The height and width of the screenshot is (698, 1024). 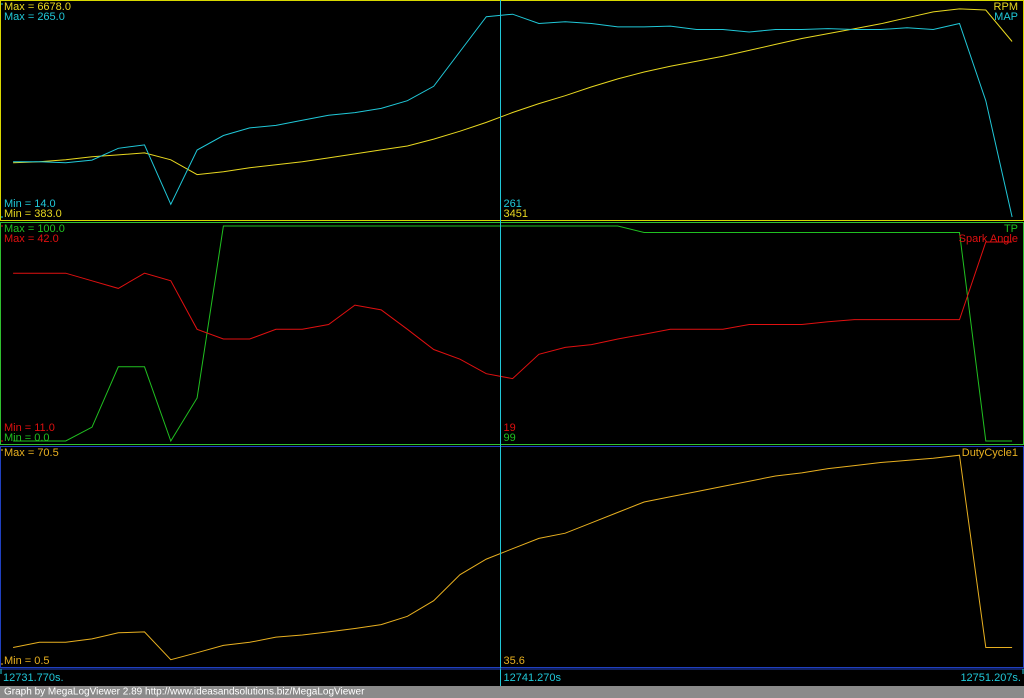 I want to click on y-tick-label: Min = 383.0, so click(x=33, y=214).